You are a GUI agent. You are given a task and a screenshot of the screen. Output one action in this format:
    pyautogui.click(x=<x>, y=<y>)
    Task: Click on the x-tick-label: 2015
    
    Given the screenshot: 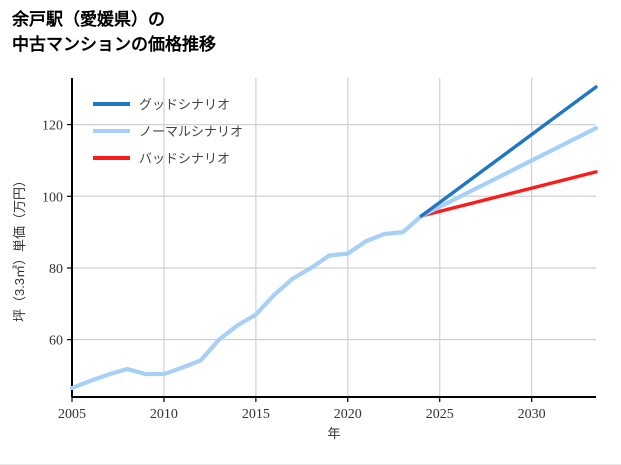 What is the action you would take?
    pyautogui.click(x=256, y=414)
    